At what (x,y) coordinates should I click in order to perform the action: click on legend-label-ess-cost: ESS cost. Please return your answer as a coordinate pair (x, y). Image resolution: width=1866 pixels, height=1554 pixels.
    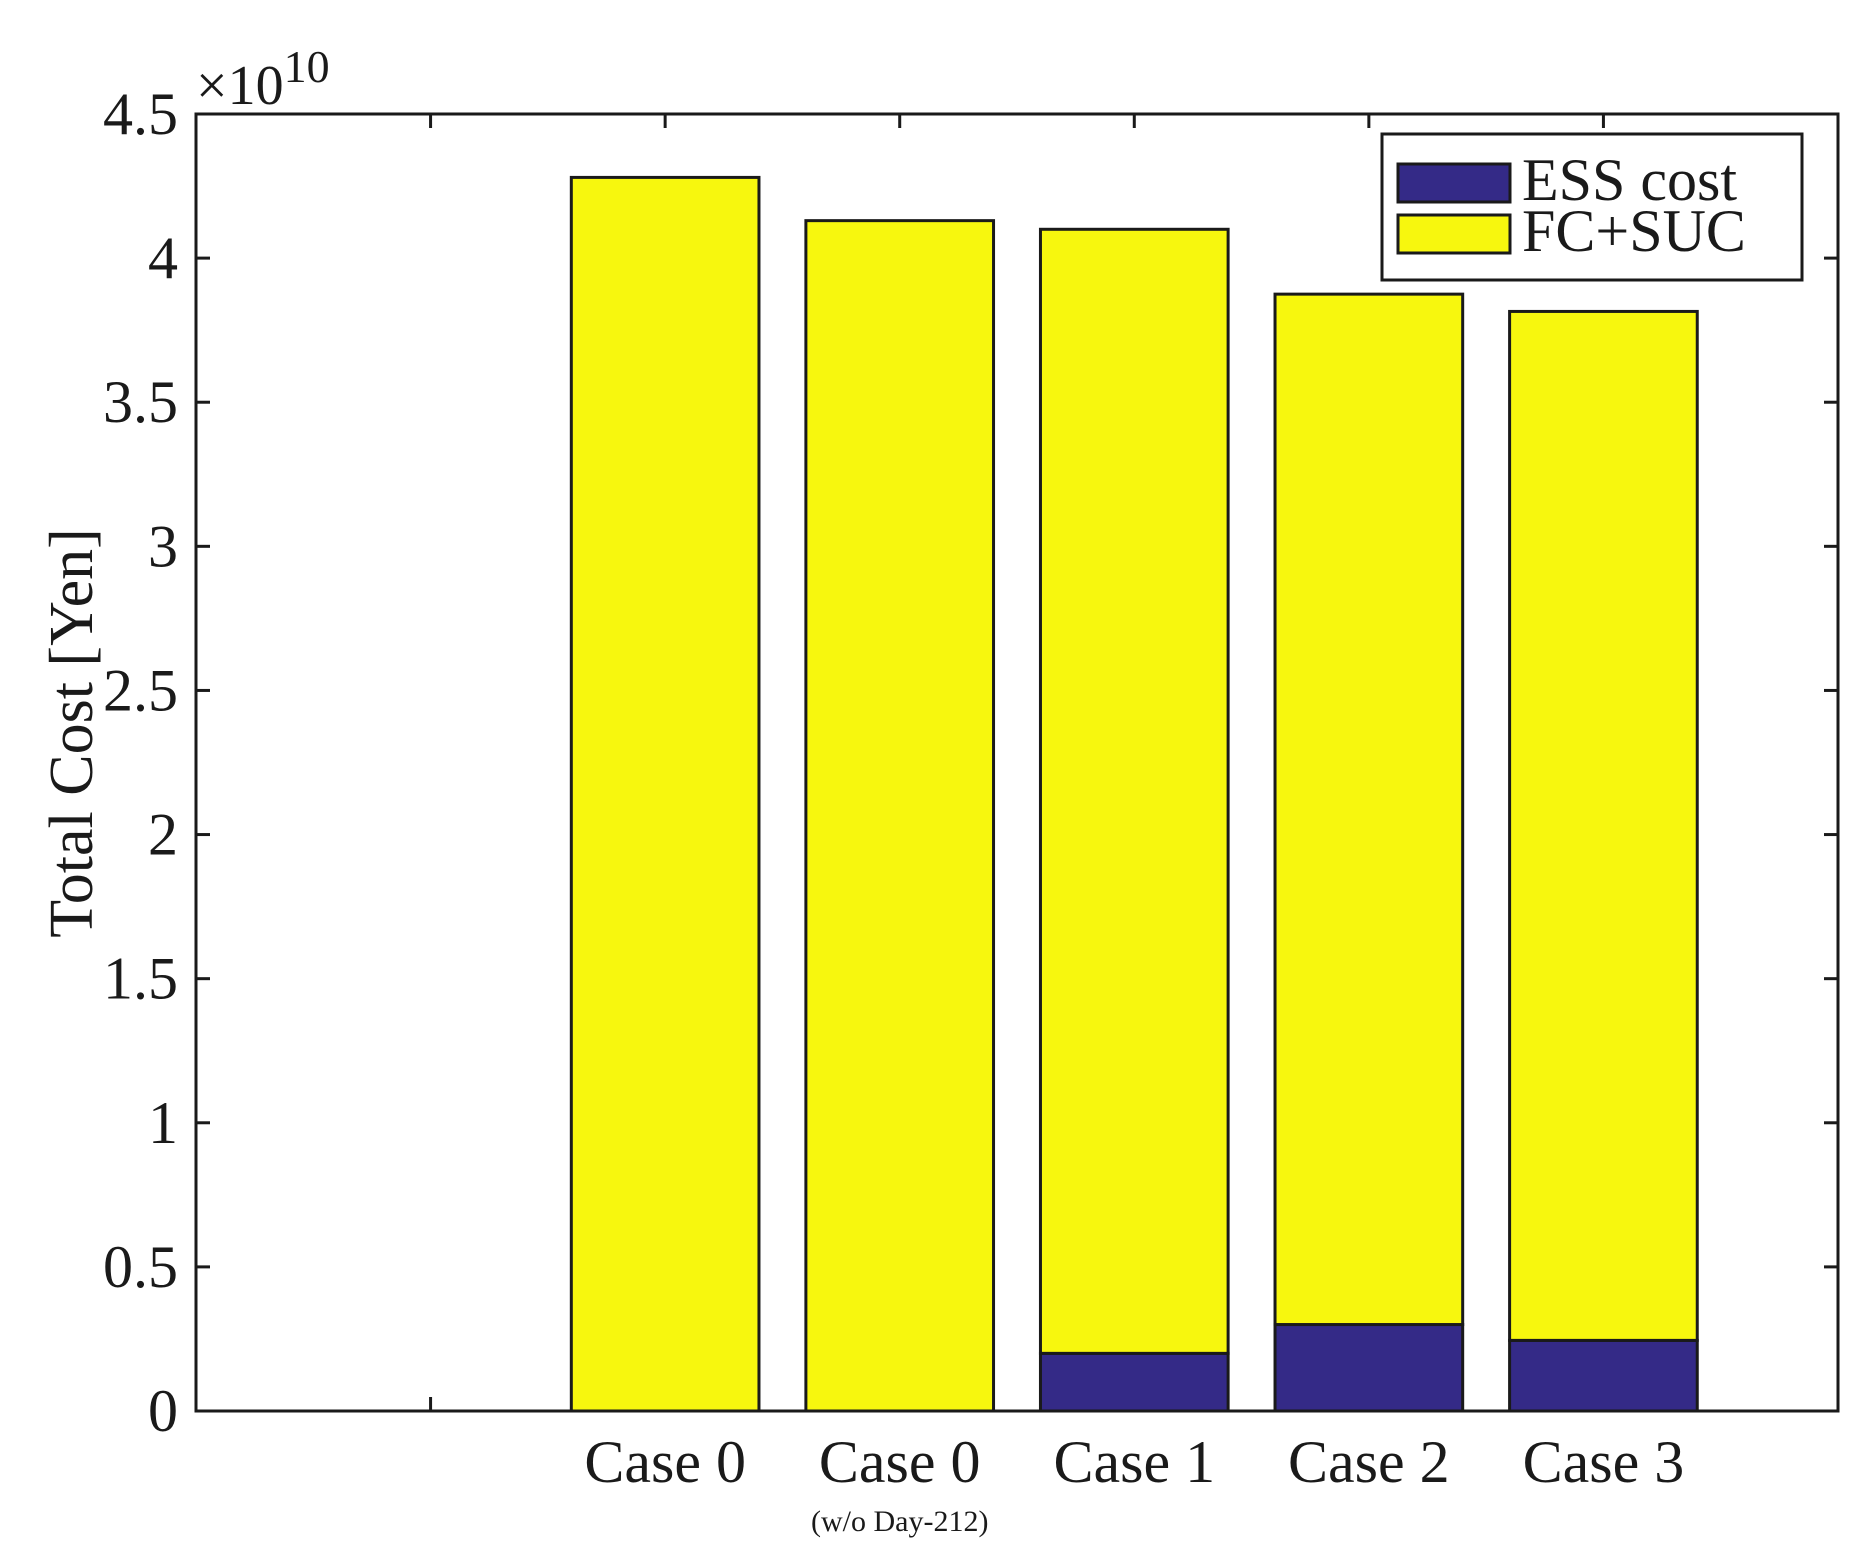
    Looking at the image, I should click on (1629, 180).